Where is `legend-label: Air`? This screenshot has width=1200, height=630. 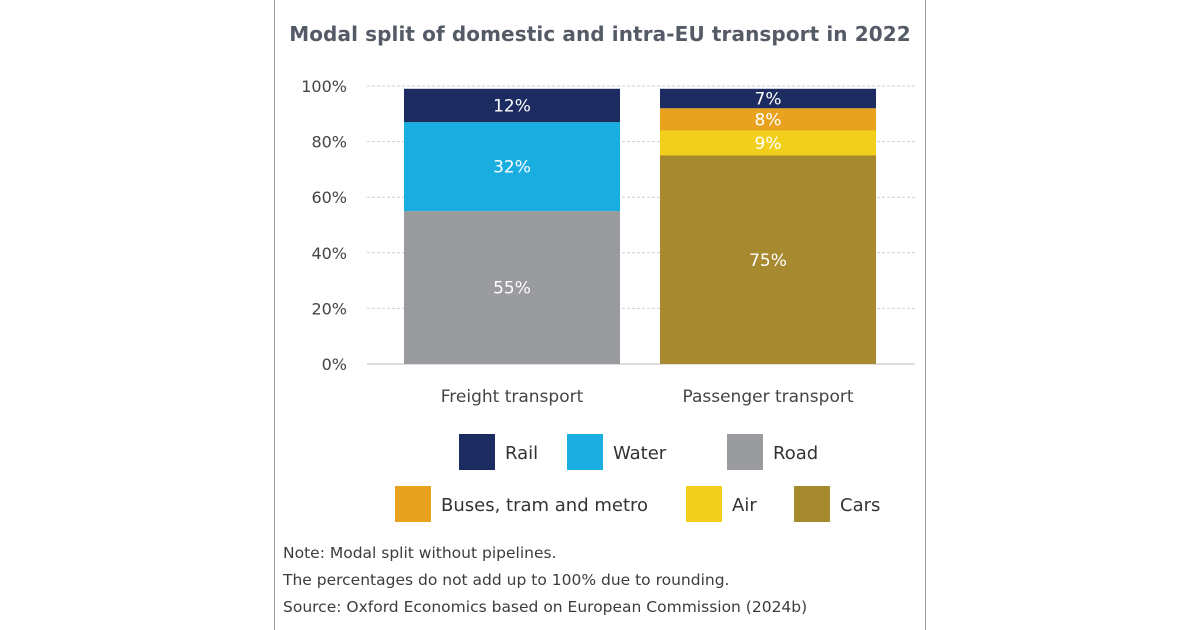
legend-label: Air is located at coordinates (744, 505).